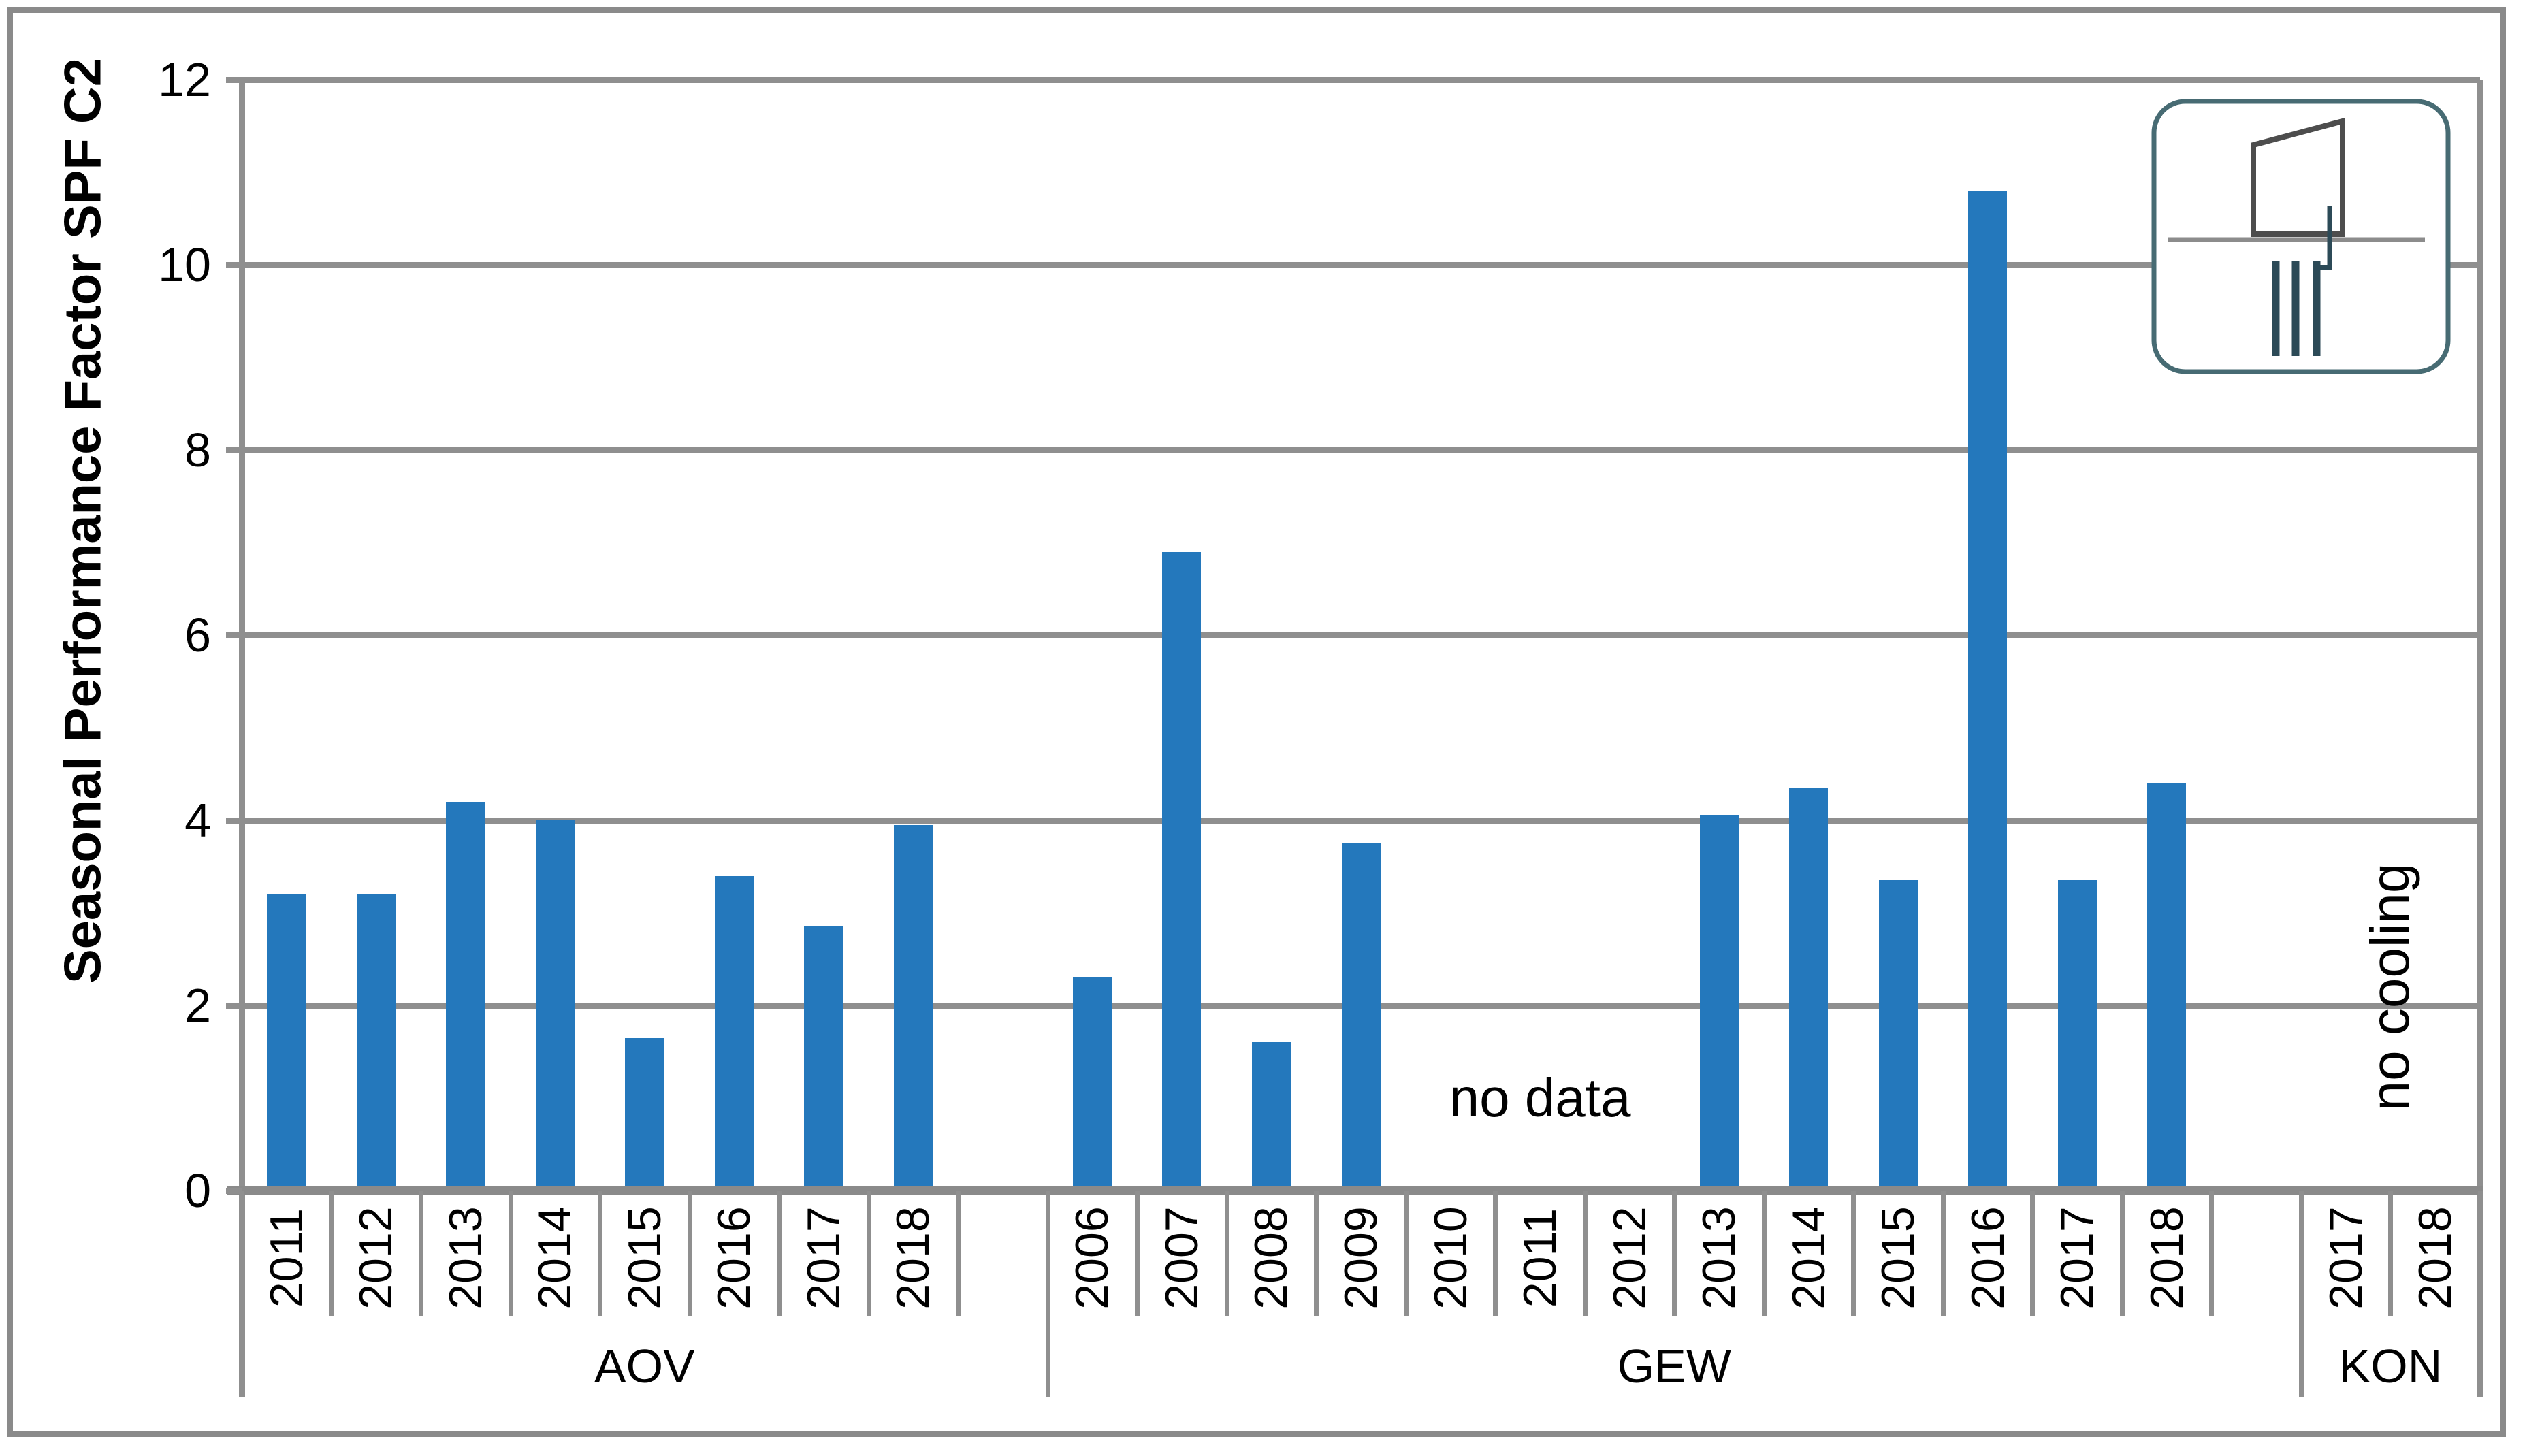  What do you see at coordinates (1540, 1098) in the screenshot?
I see `annotation-no-data: no data` at bounding box center [1540, 1098].